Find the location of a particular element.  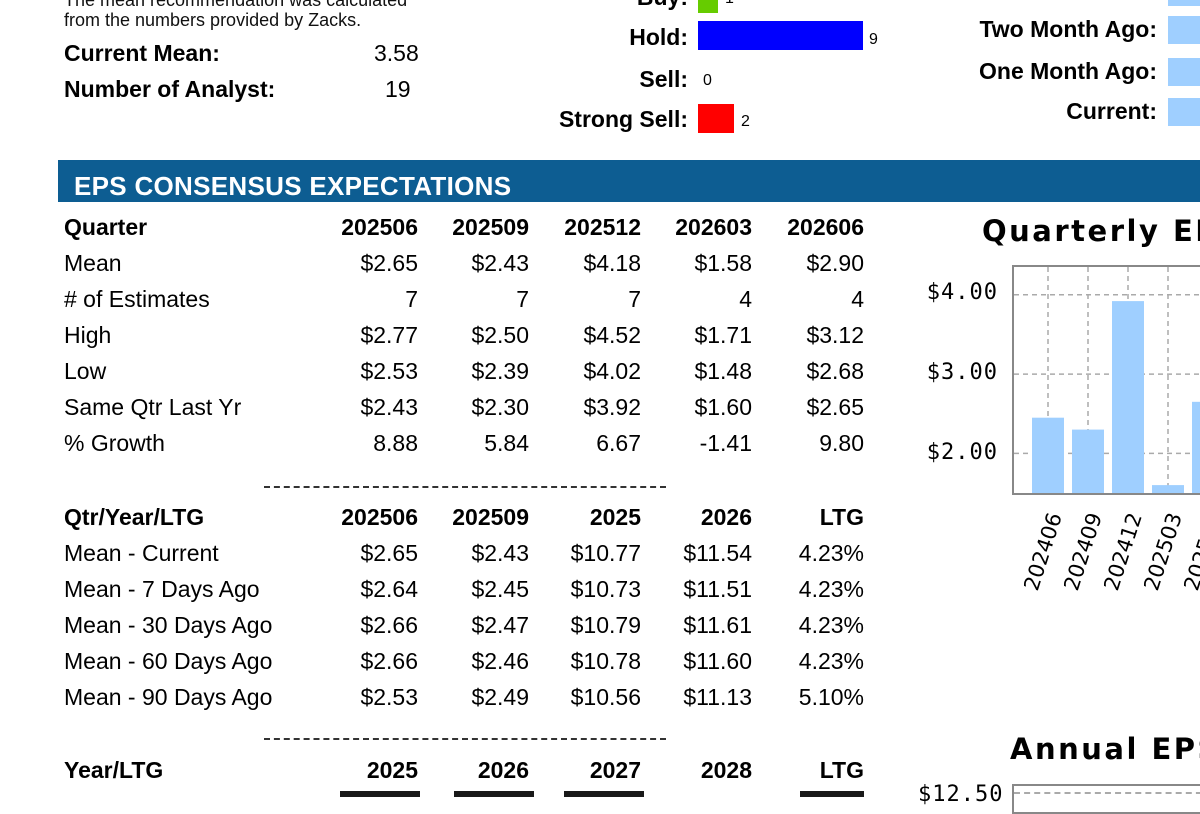

y-tick-label: $2.00 is located at coordinates (962, 452).